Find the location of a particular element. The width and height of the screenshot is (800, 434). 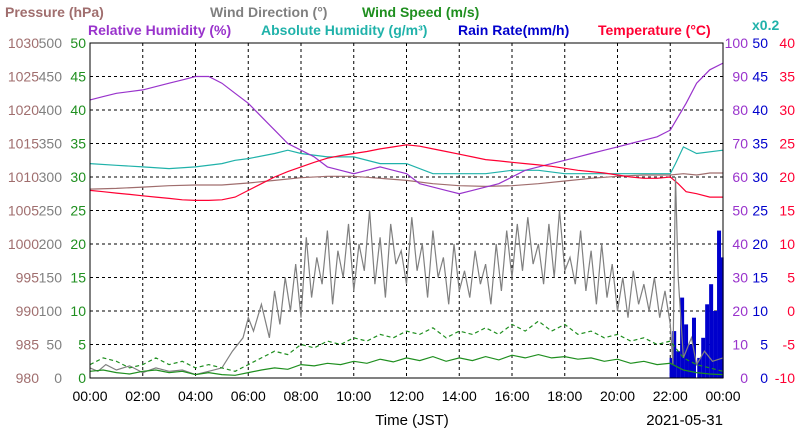

wind_speed-tick-label: 30 is located at coordinates (78, 177).